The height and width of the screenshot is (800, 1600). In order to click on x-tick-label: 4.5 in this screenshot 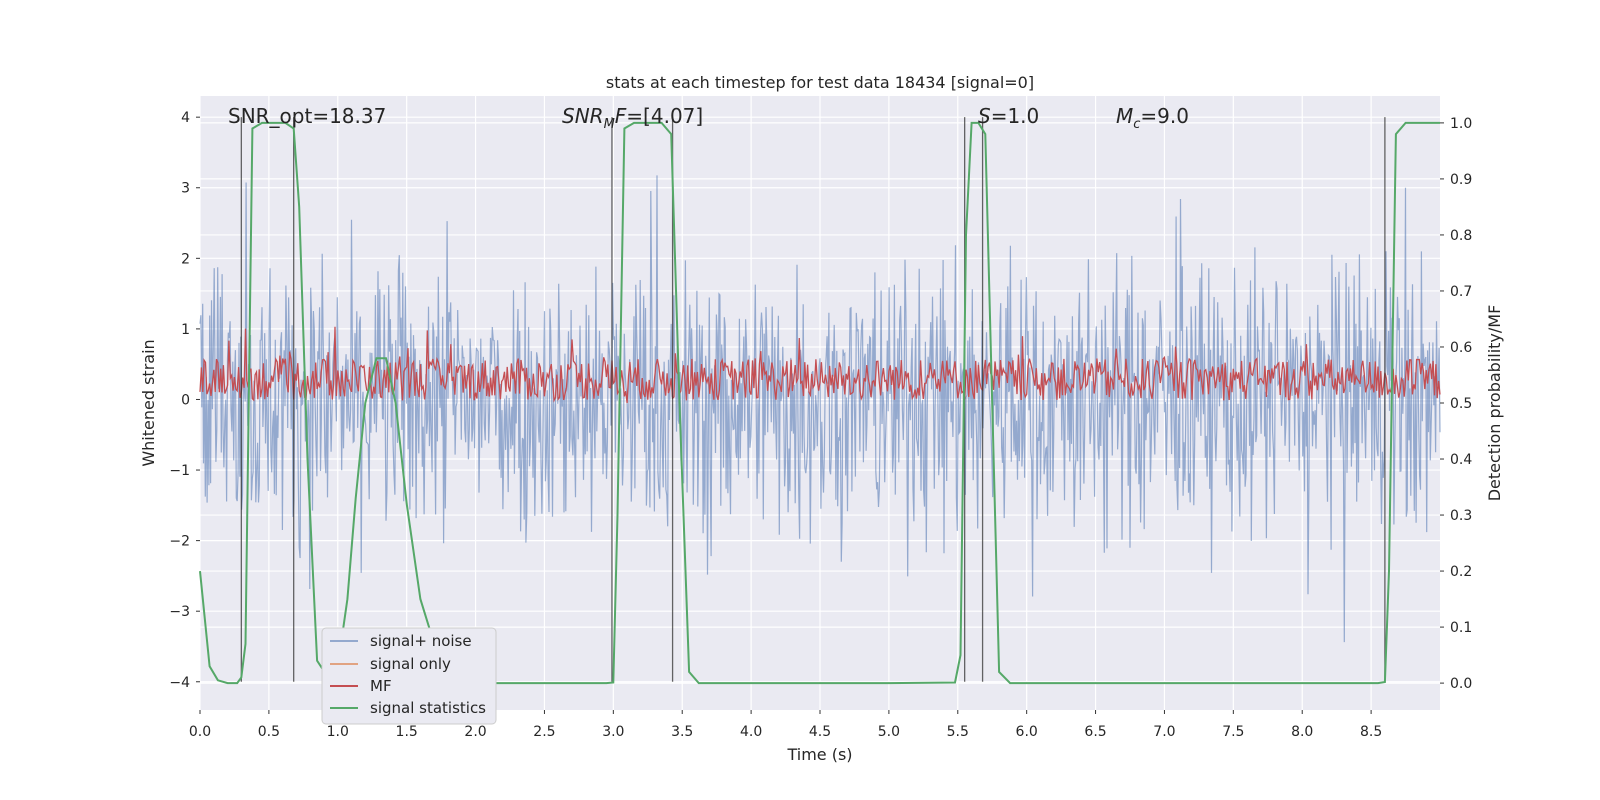, I will do `click(820, 732)`.